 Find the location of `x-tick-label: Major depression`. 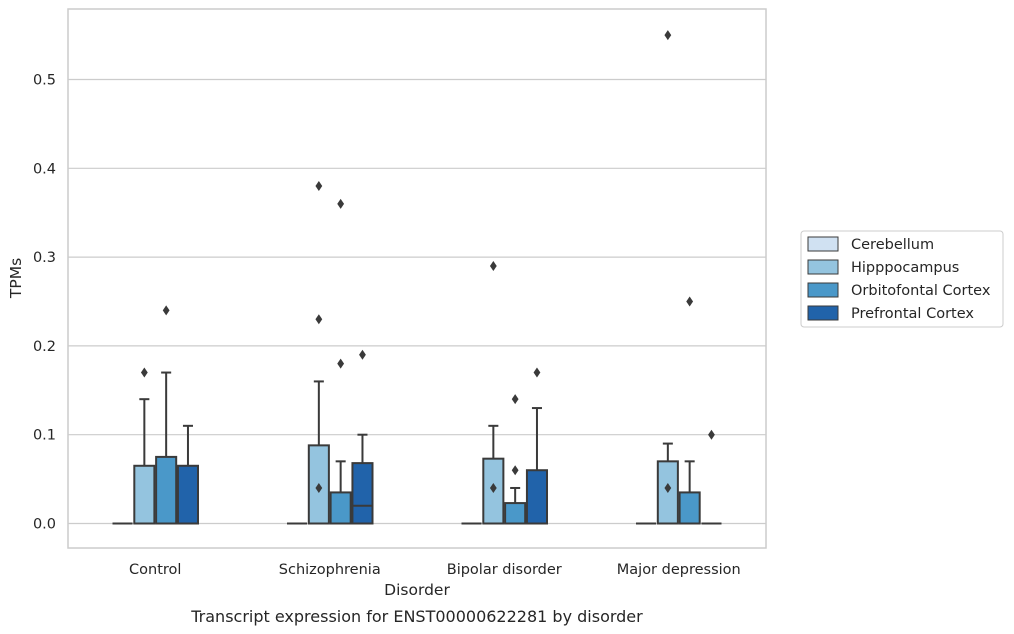

x-tick-label: Major depression is located at coordinates (679, 570).